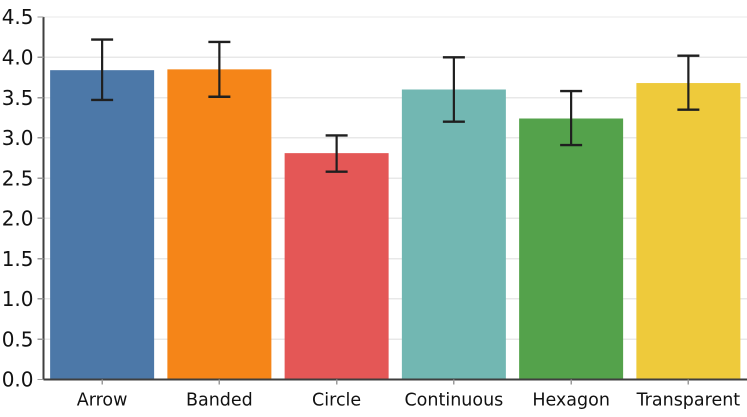  I want to click on y-tick-label: 3.5, so click(18, 98).